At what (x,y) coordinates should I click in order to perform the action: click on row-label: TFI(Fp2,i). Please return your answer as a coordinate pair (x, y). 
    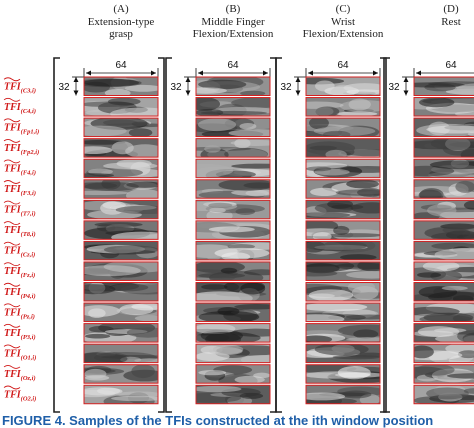
    Looking at the image, I should click on (21, 149).